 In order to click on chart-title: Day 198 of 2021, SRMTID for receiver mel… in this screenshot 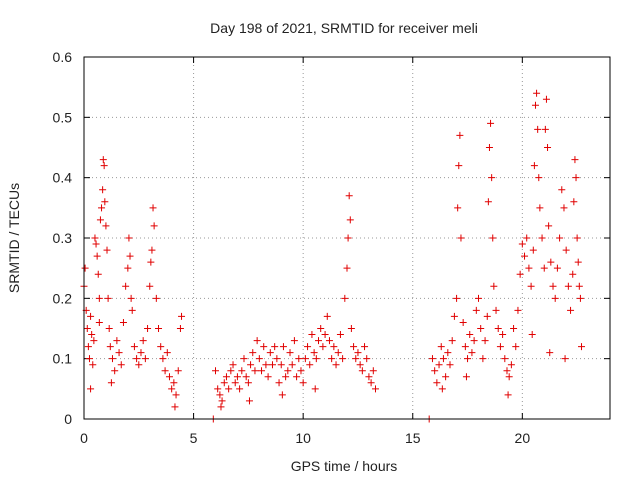, I will do `click(344, 28)`.